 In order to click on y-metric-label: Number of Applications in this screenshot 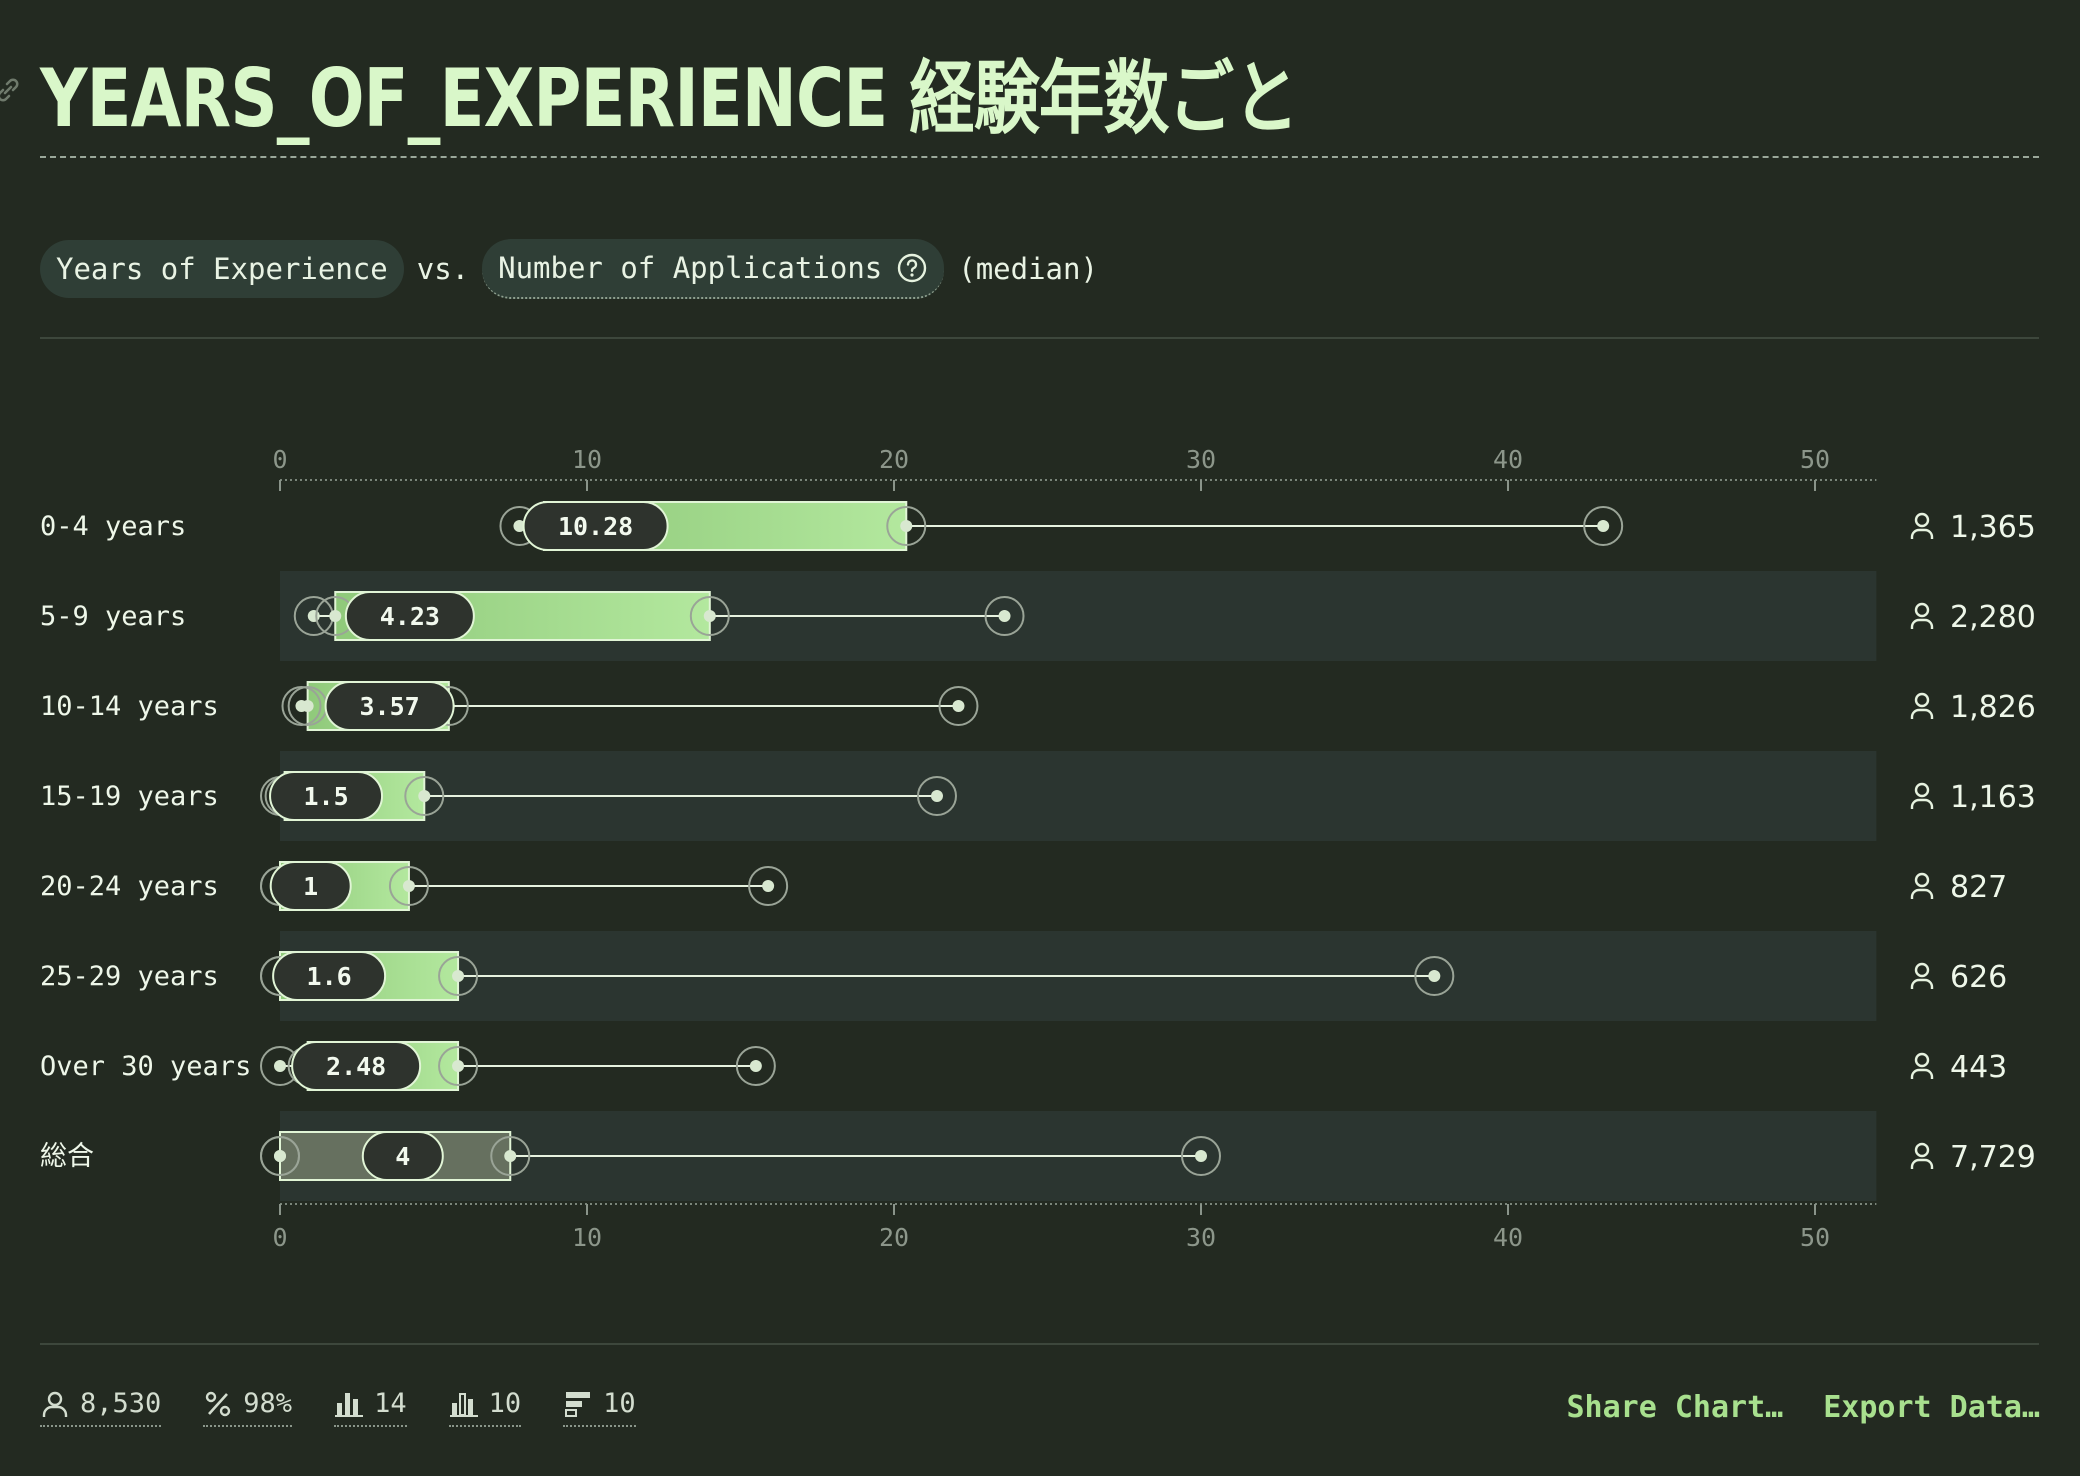, I will do `click(690, 268)`.